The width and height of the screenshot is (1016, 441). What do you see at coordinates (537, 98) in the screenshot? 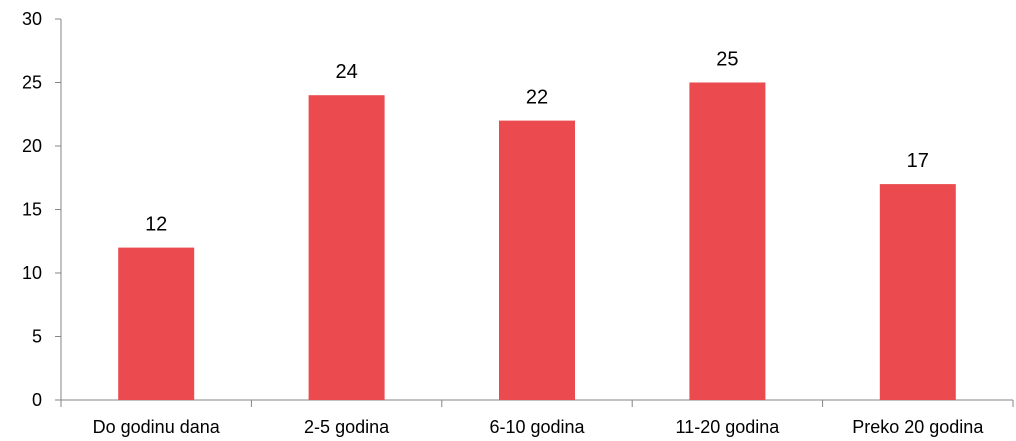
I see `data-label: 22` at bounding box center [537, 98].